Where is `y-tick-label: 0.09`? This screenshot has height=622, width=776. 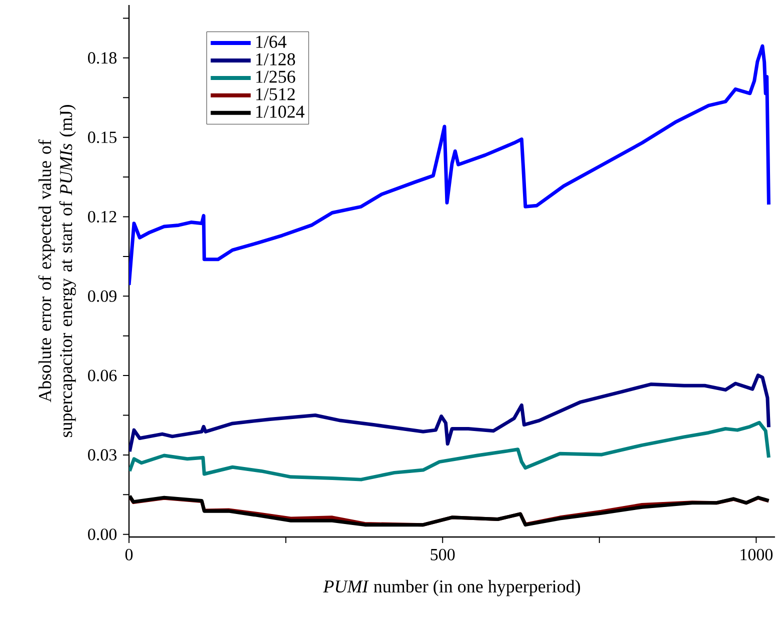
y-tick-label: 0.09 is located at coordinates (102, 296).